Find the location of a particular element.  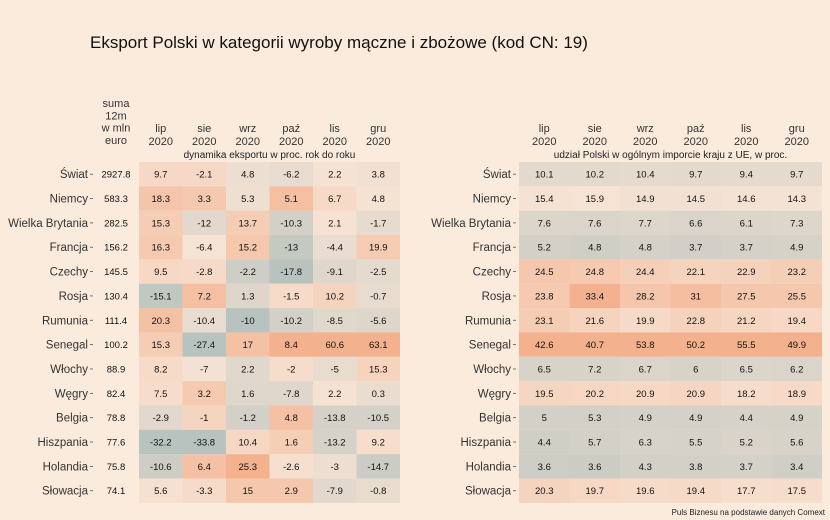

cell-value-label: 6.7 is located at coordinates (645, 369).